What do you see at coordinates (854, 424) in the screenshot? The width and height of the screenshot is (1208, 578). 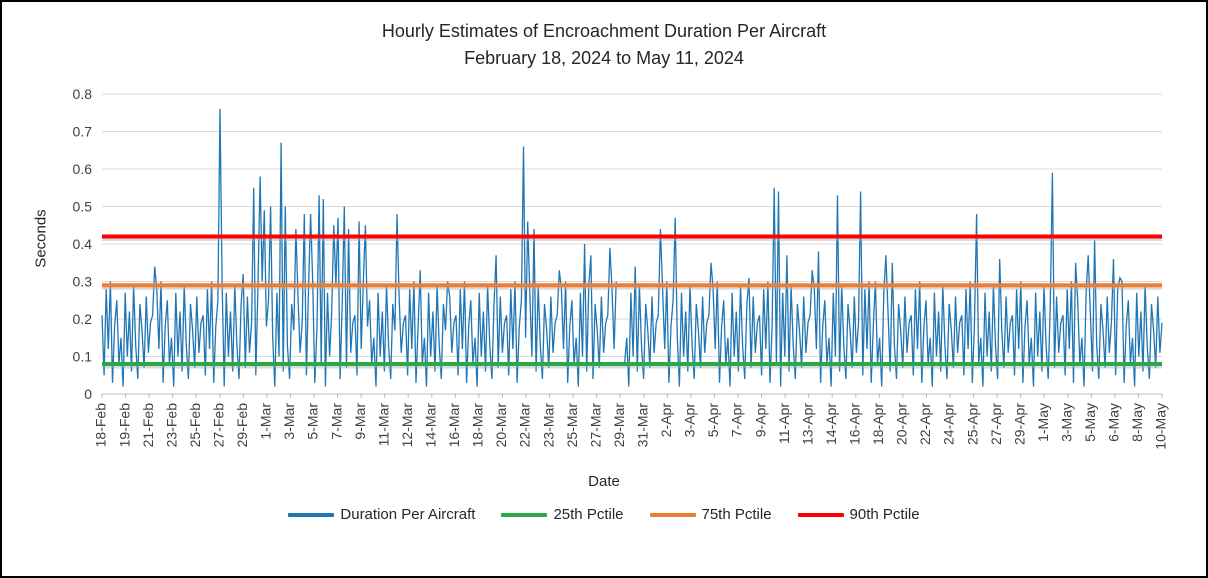 I see `svg-text: 16-Apr` at bounding box center [854, 424].